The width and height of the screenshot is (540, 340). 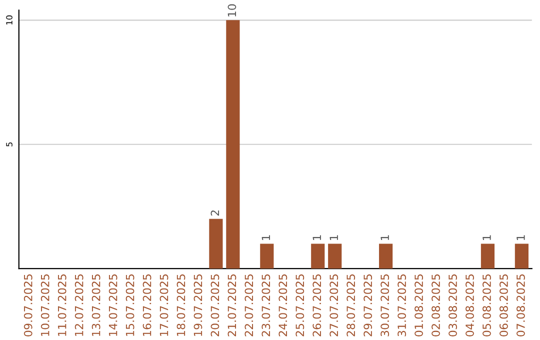 I want to click on x-tick-label: 22.07.2025, so click(x=249, y=305).